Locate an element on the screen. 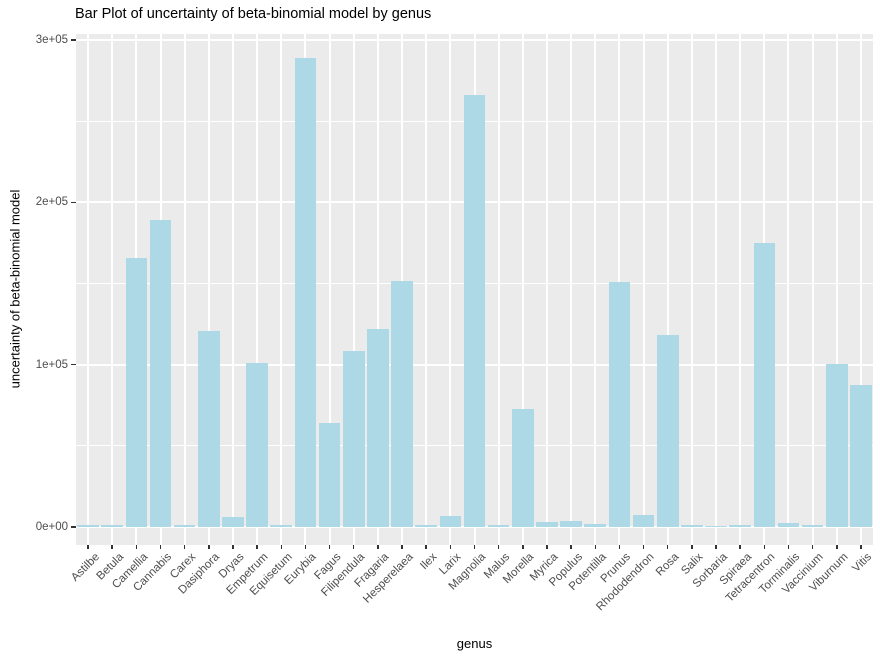  bar-filipendula is located at coordinates (353, 438).